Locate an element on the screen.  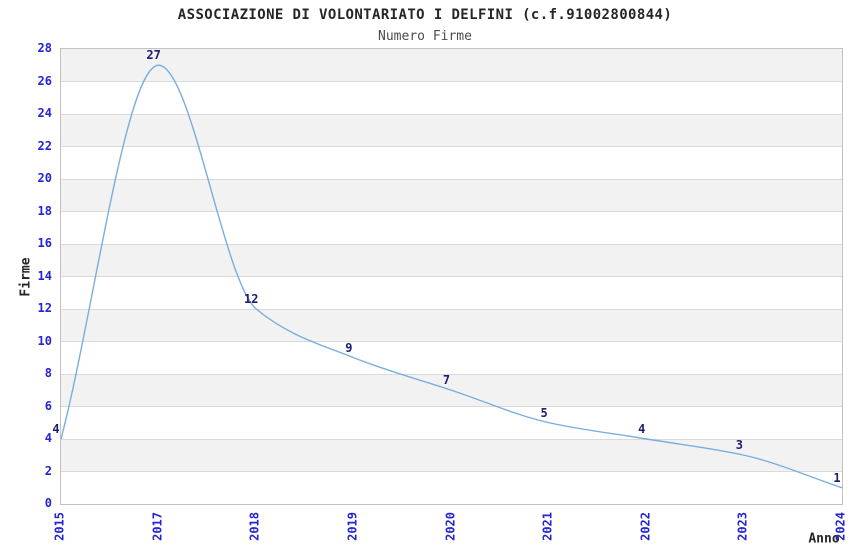
y-tick-label: 6 is located at coordinates (48, 405).